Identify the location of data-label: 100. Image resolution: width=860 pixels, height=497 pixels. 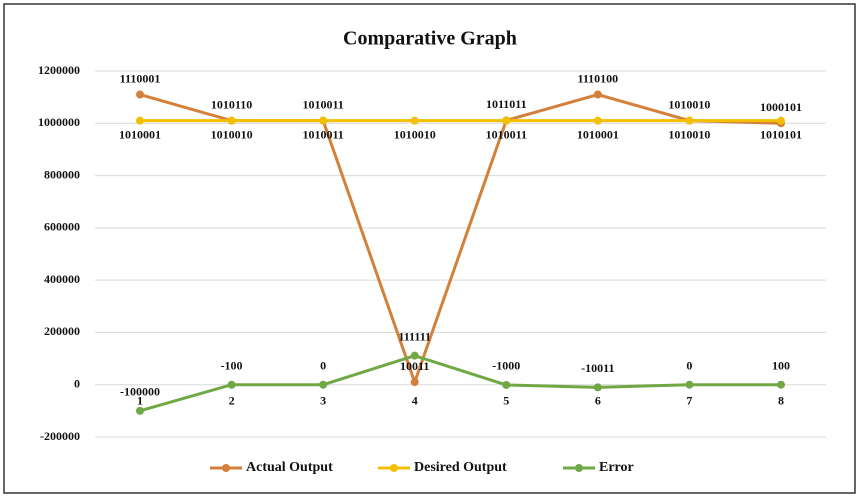
(781, 365).